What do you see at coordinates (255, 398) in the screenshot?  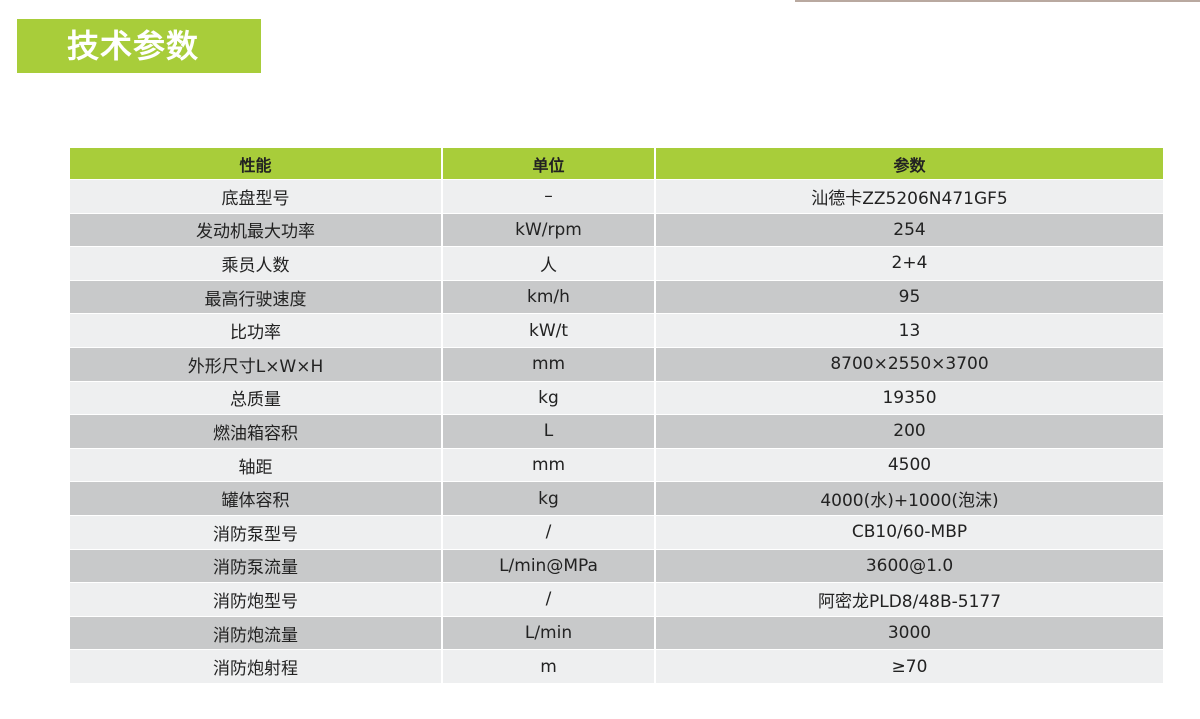 I see `spec-name: 总质量` at bounding box center [255, 398].